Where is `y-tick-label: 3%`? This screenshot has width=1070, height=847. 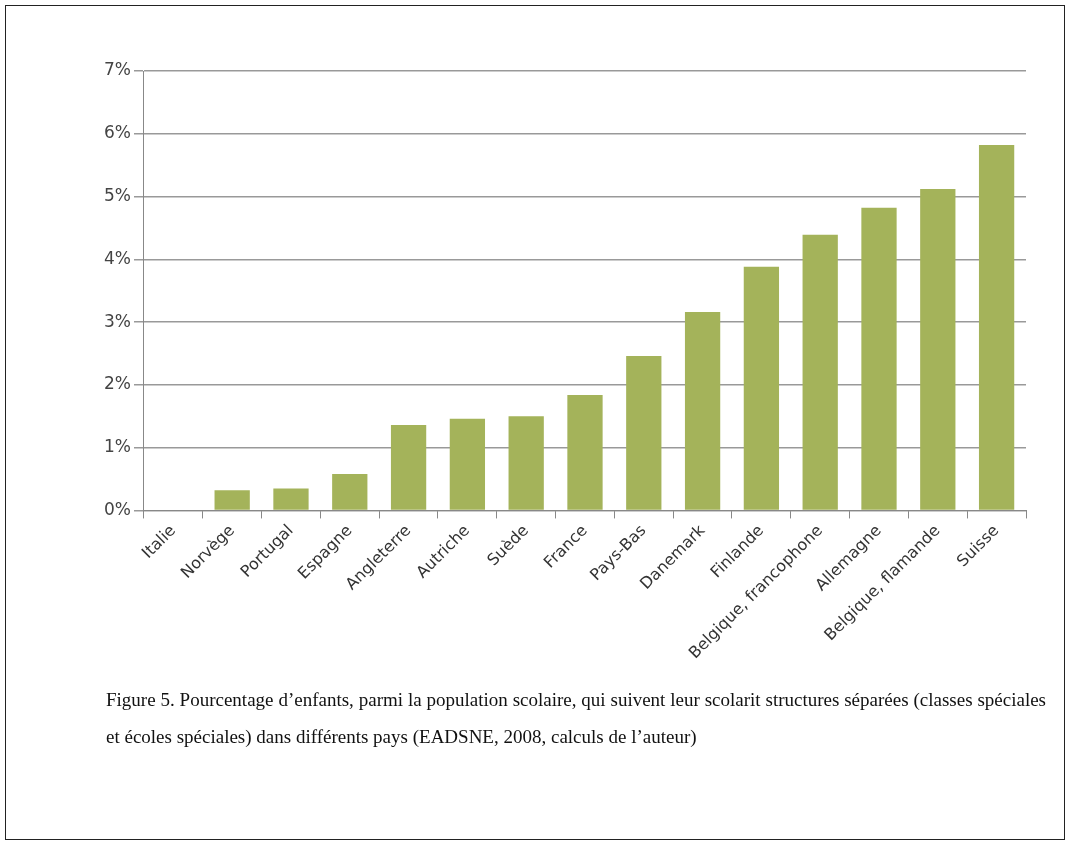
y-tick-label: 3% is located at coordinates (117, 320).